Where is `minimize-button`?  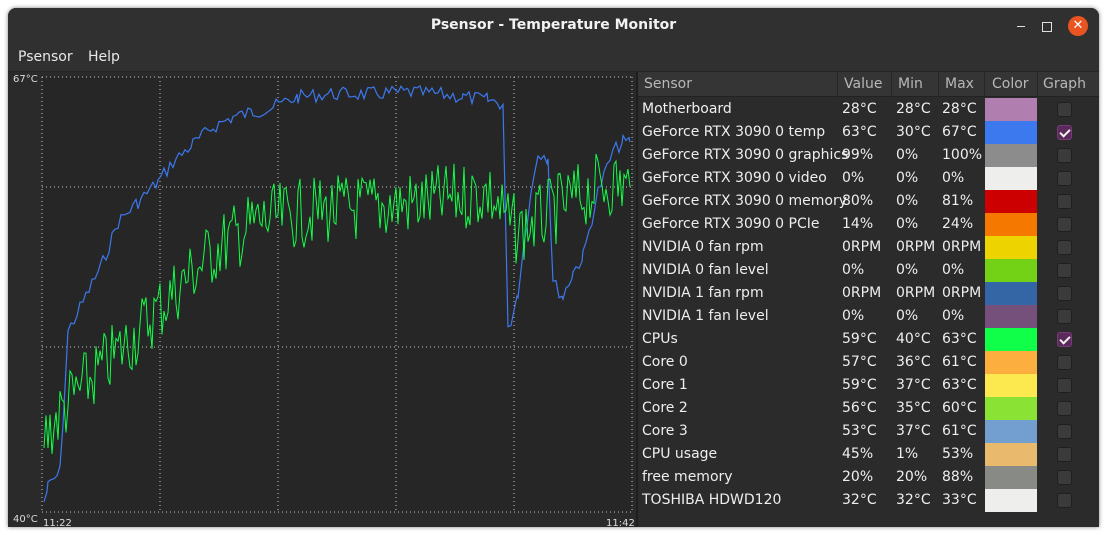
minimize-button is located at coordinates (1021, 26).